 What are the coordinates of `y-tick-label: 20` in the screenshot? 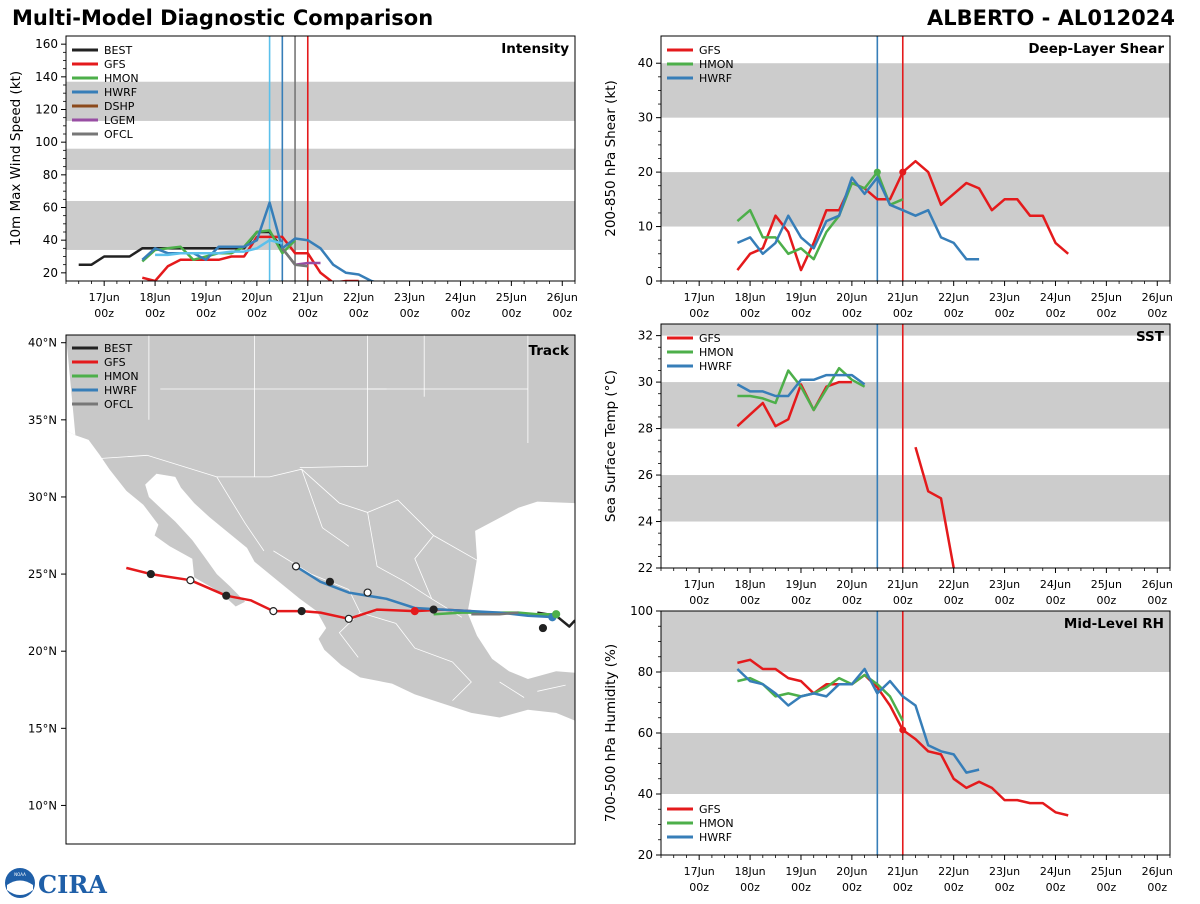 It's located at (645, 172).